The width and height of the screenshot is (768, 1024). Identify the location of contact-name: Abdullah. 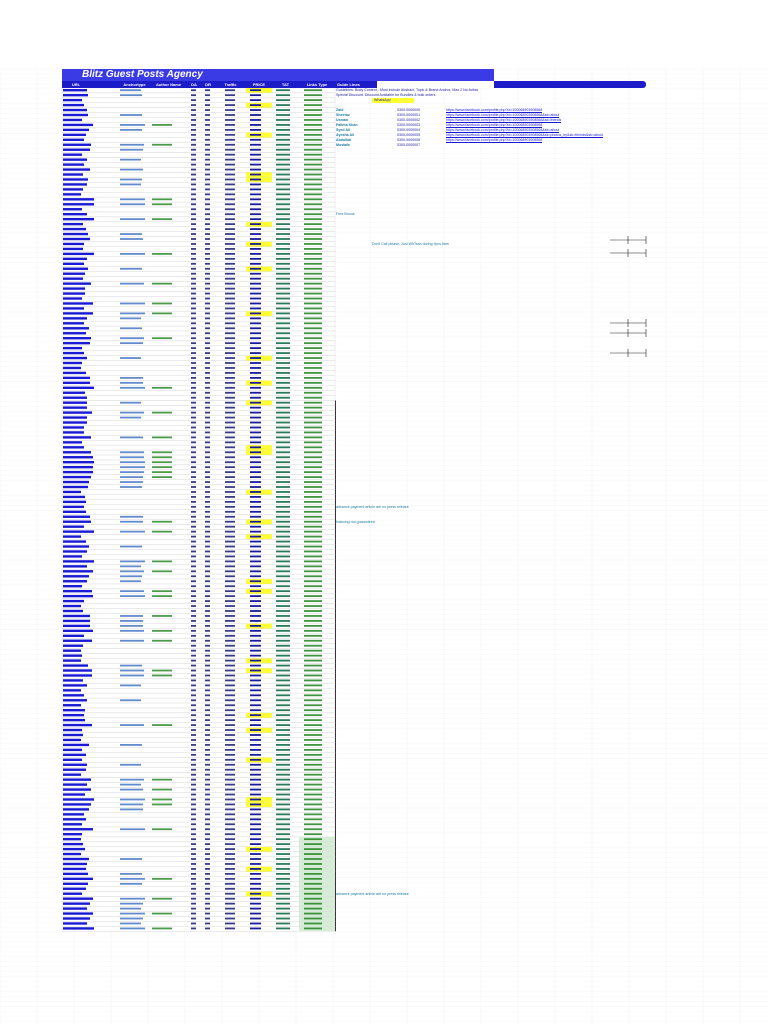
(344, 140).